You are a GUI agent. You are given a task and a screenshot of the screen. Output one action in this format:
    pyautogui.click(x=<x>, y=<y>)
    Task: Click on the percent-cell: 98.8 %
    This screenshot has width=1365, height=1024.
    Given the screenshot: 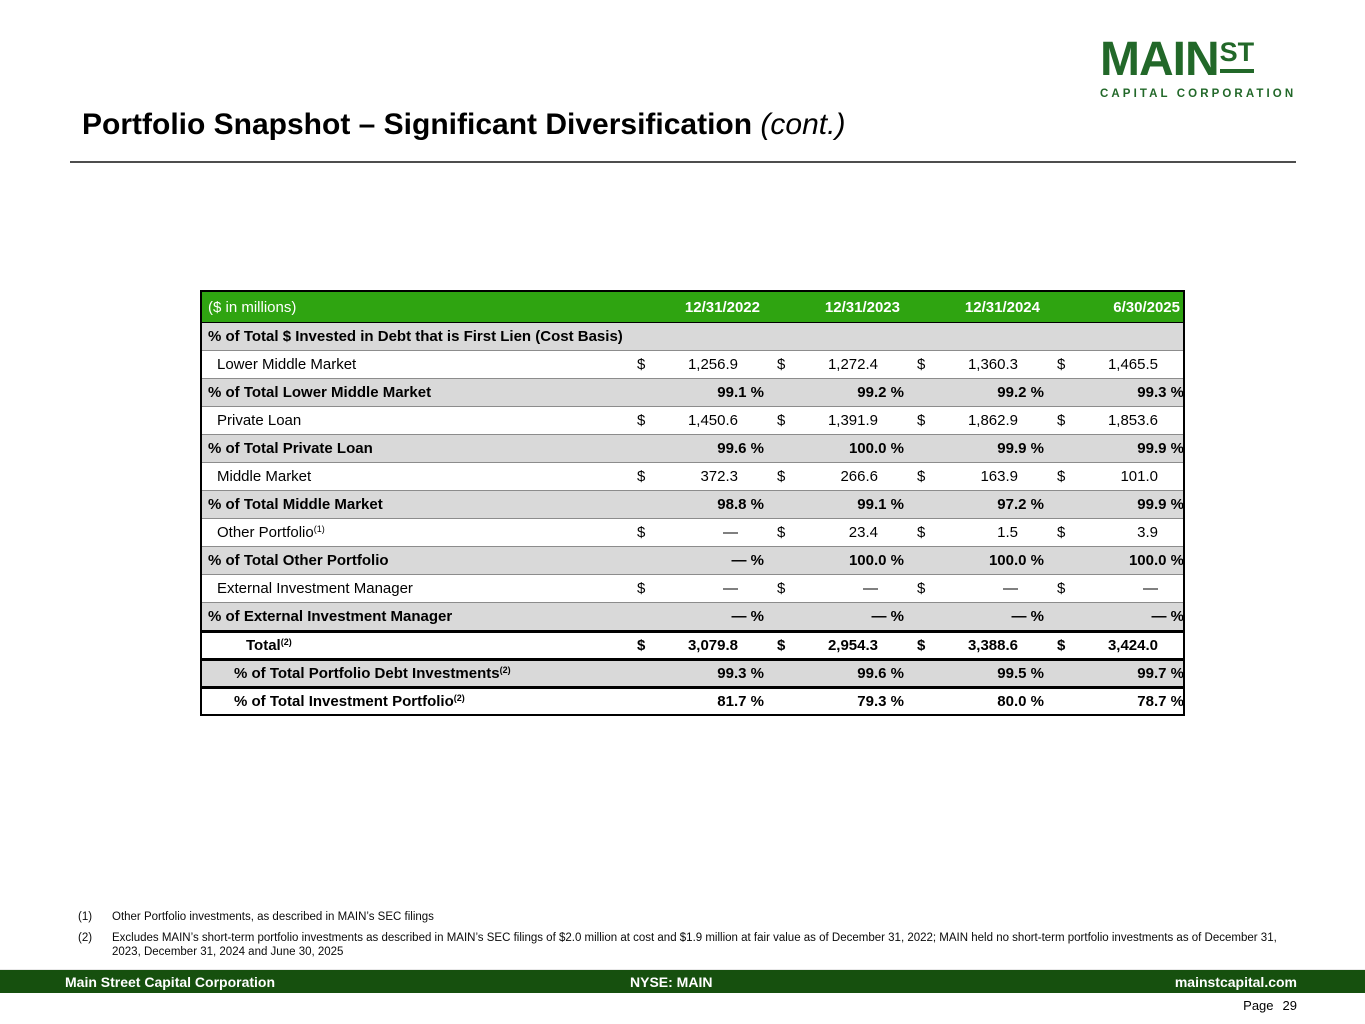 What is the action you would take?
    pyautogui.click(x=740, y=504)
    